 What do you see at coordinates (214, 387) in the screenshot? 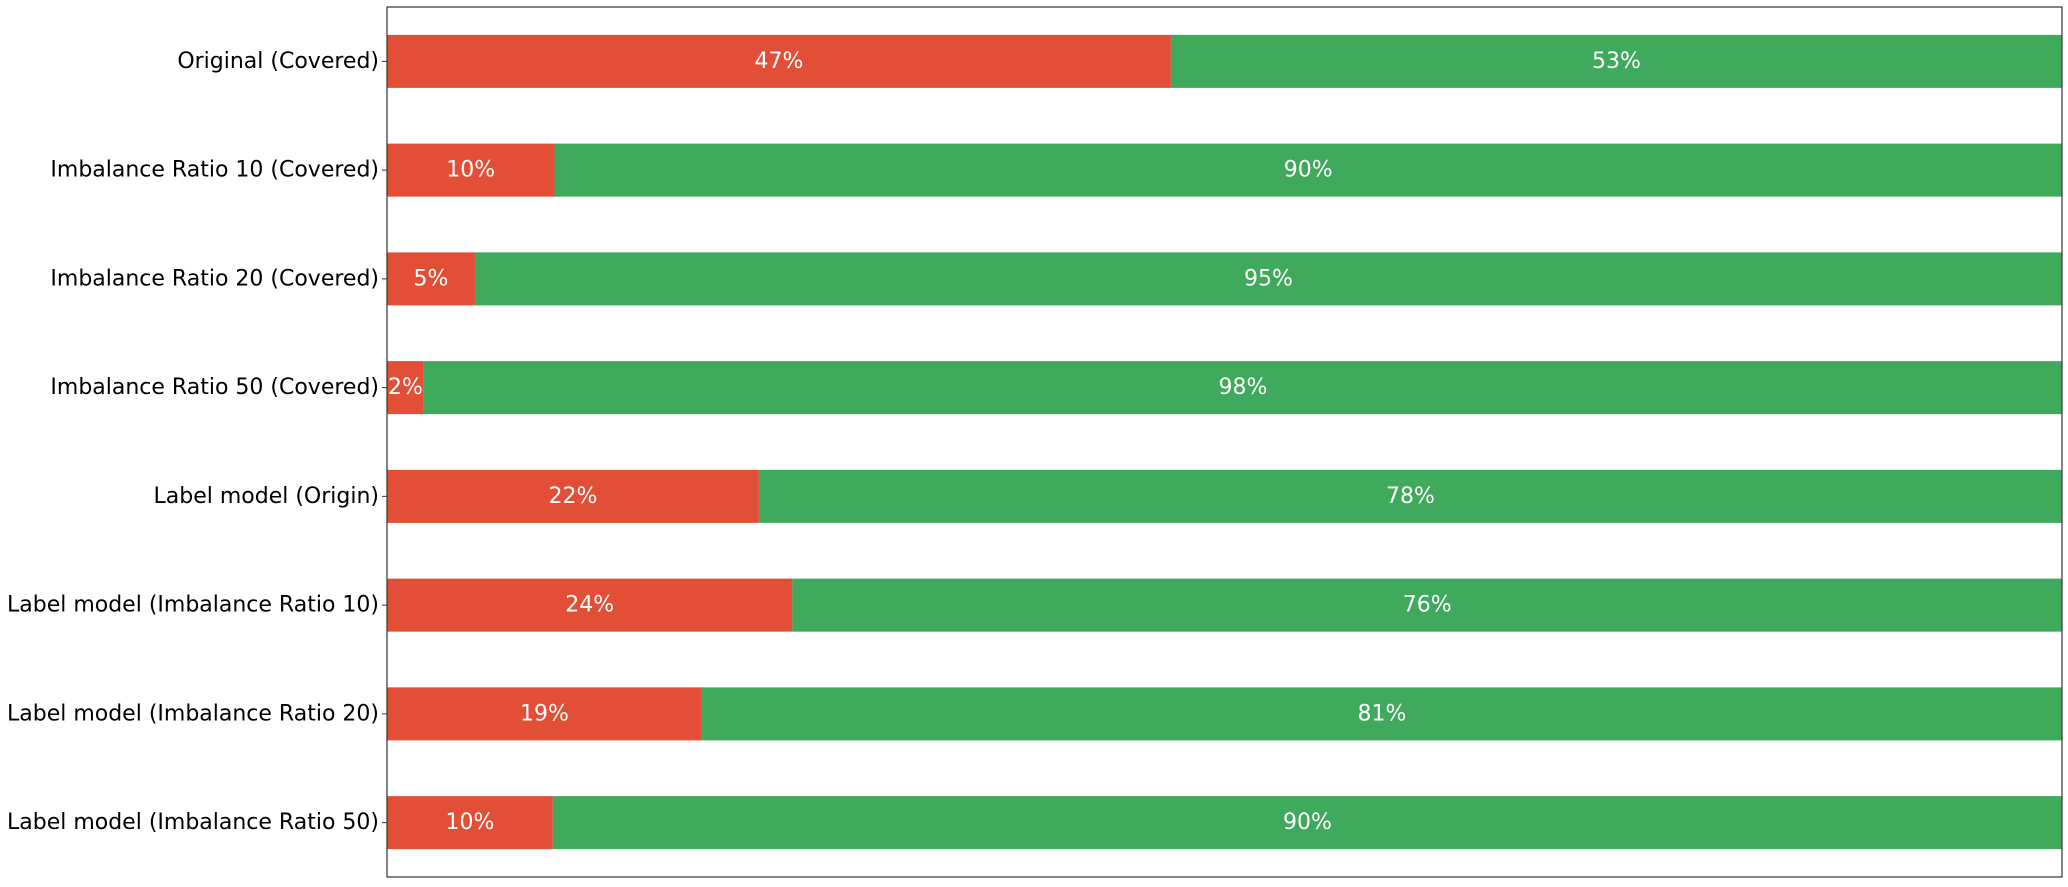
I see `y-tick-label: Imbalance Ratio 50 (Covered)` at bounding box center [214, 387].